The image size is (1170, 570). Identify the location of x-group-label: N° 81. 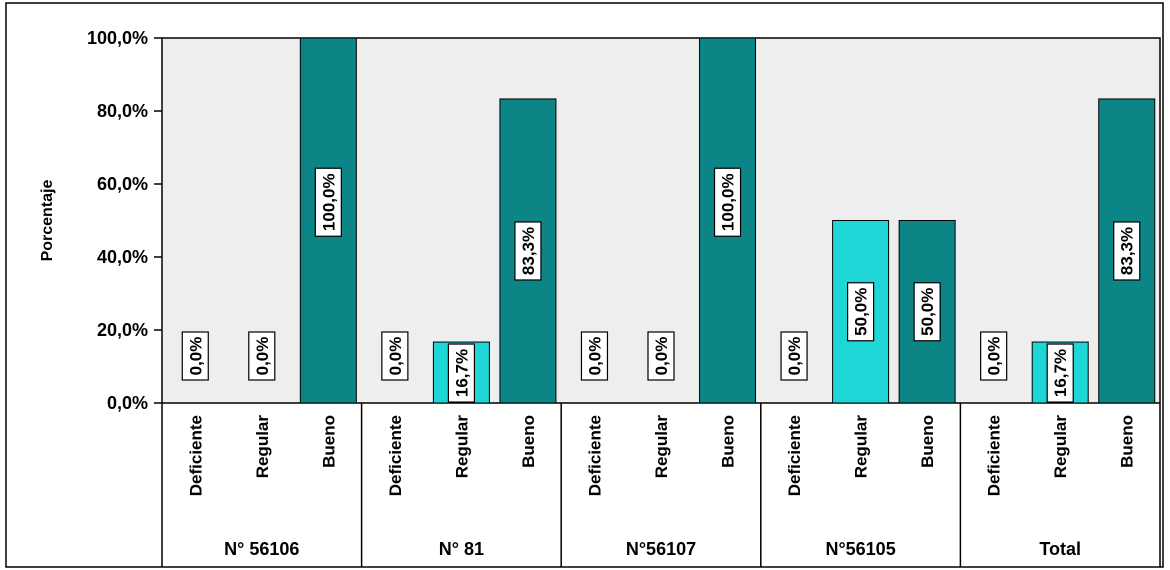
(461, 549).